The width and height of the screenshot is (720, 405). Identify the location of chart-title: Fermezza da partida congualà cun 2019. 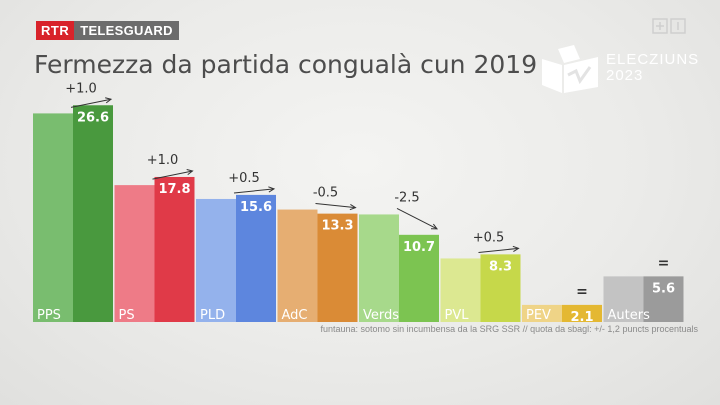
(286, 64).